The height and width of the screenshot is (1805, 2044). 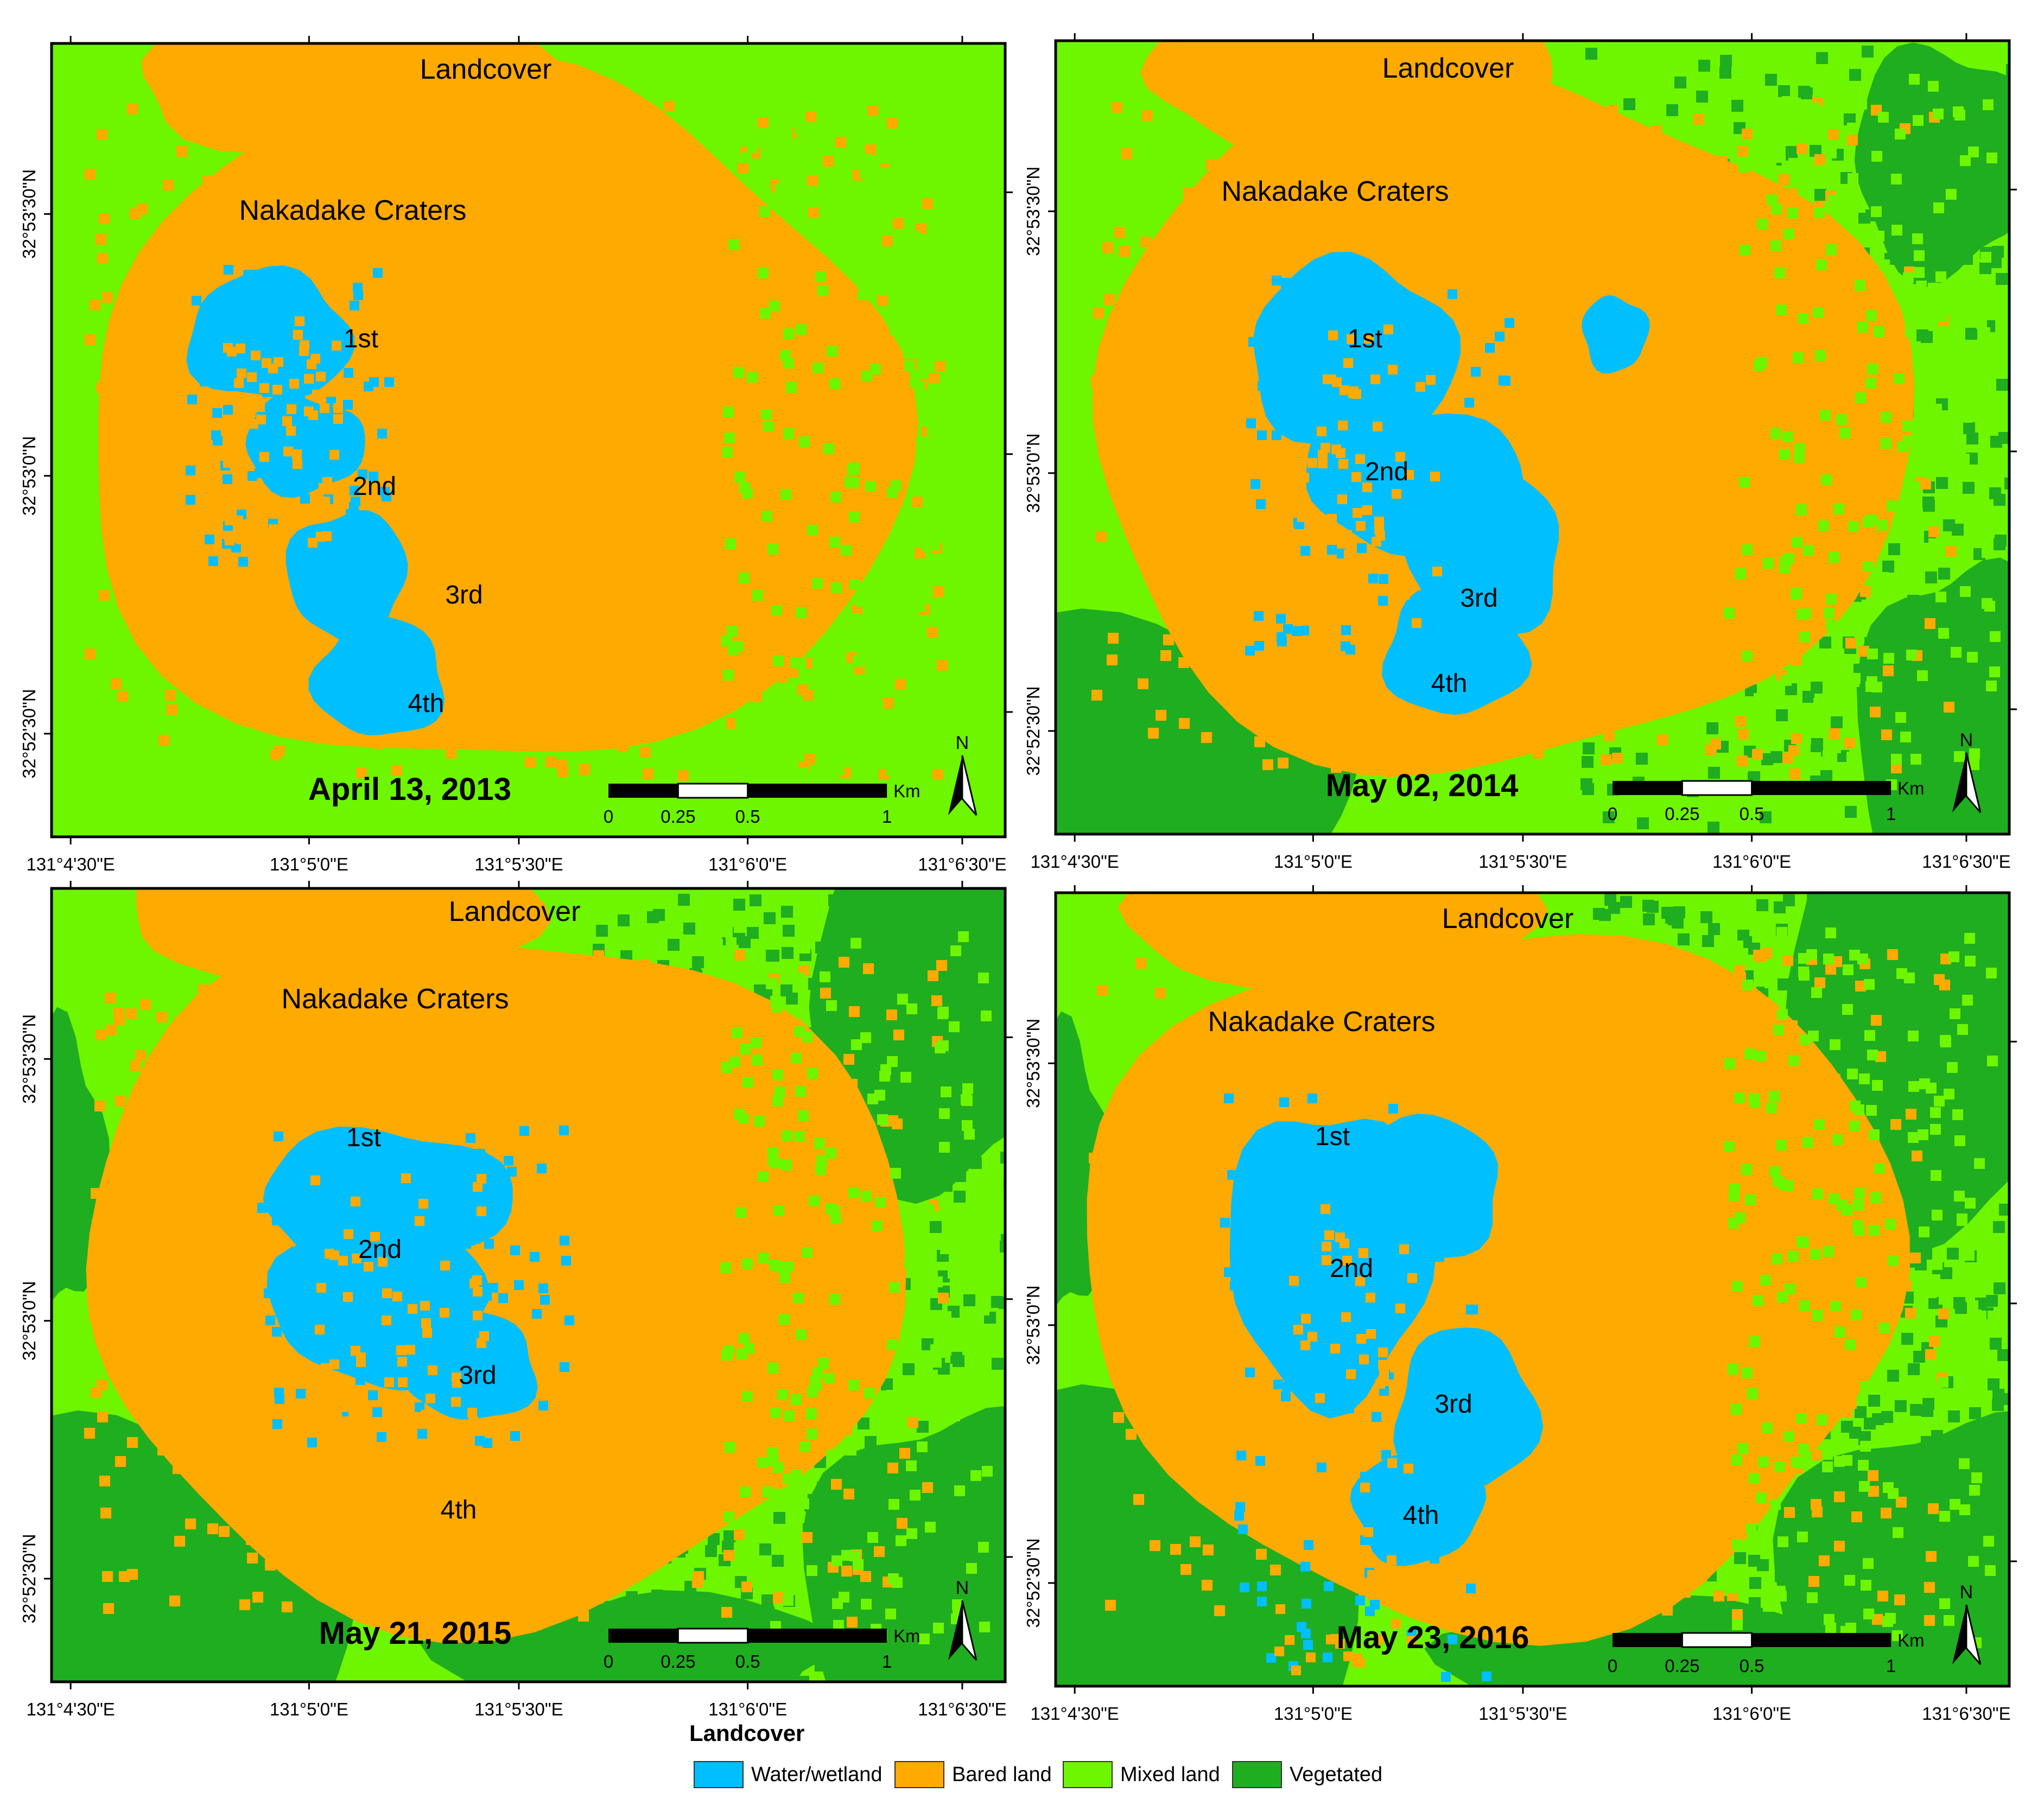 I want to click on legend-label-vegetated: Vegetated, so click(x=1336, y=1774).